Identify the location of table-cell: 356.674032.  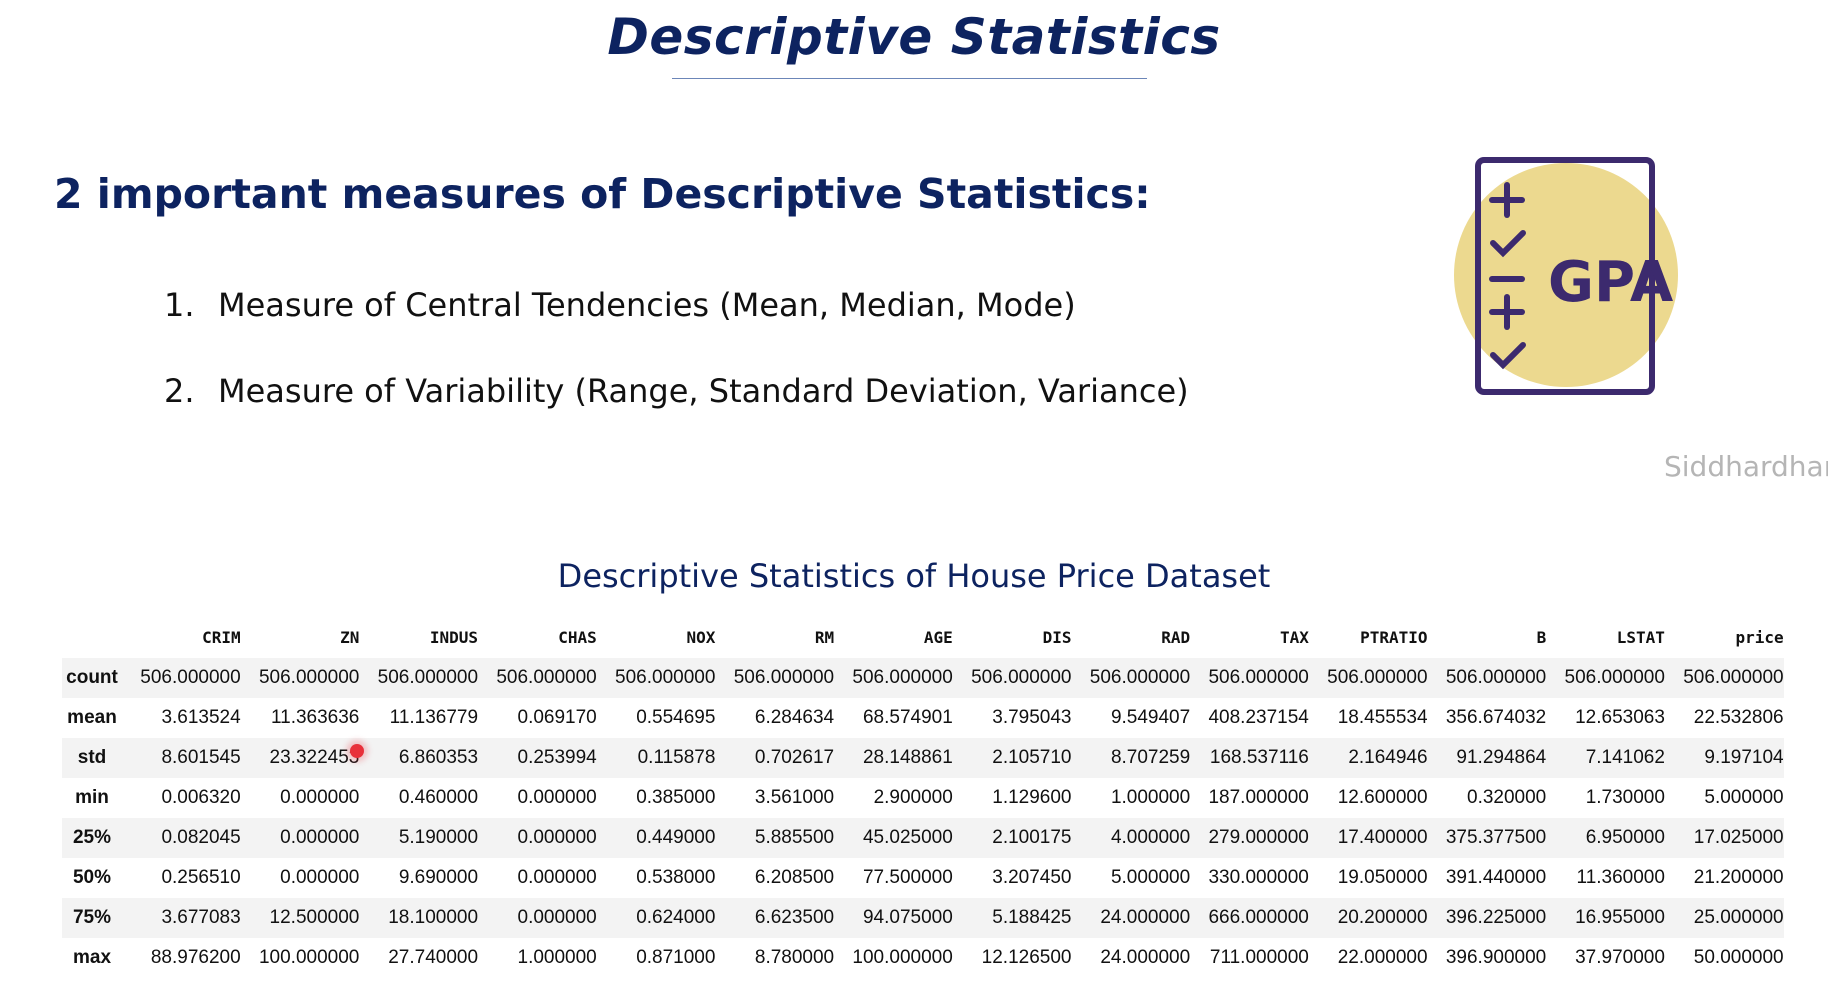
(1496, 717).